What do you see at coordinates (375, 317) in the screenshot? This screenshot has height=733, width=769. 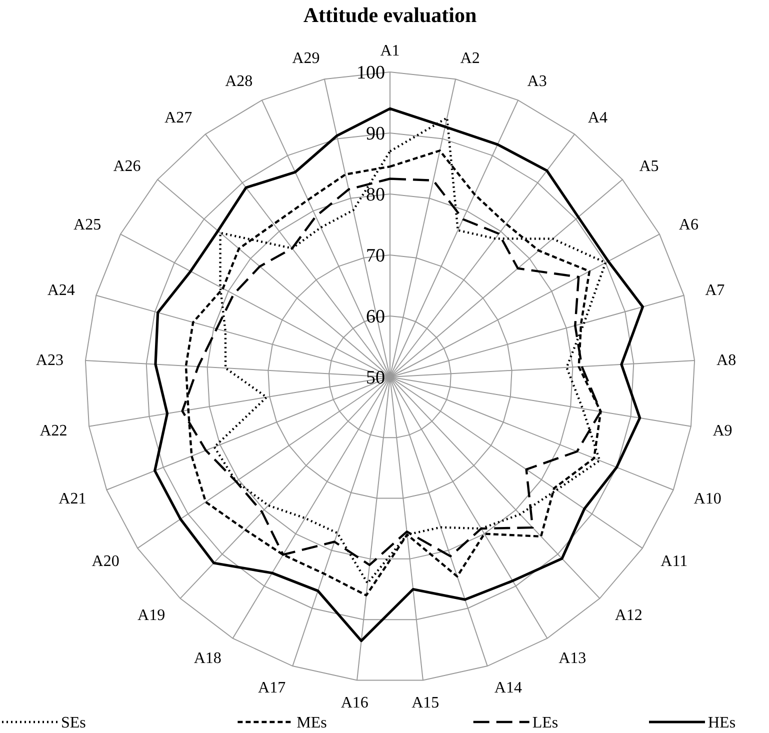 I see `y-tick-label: 60` at bounding box center [375, 317].